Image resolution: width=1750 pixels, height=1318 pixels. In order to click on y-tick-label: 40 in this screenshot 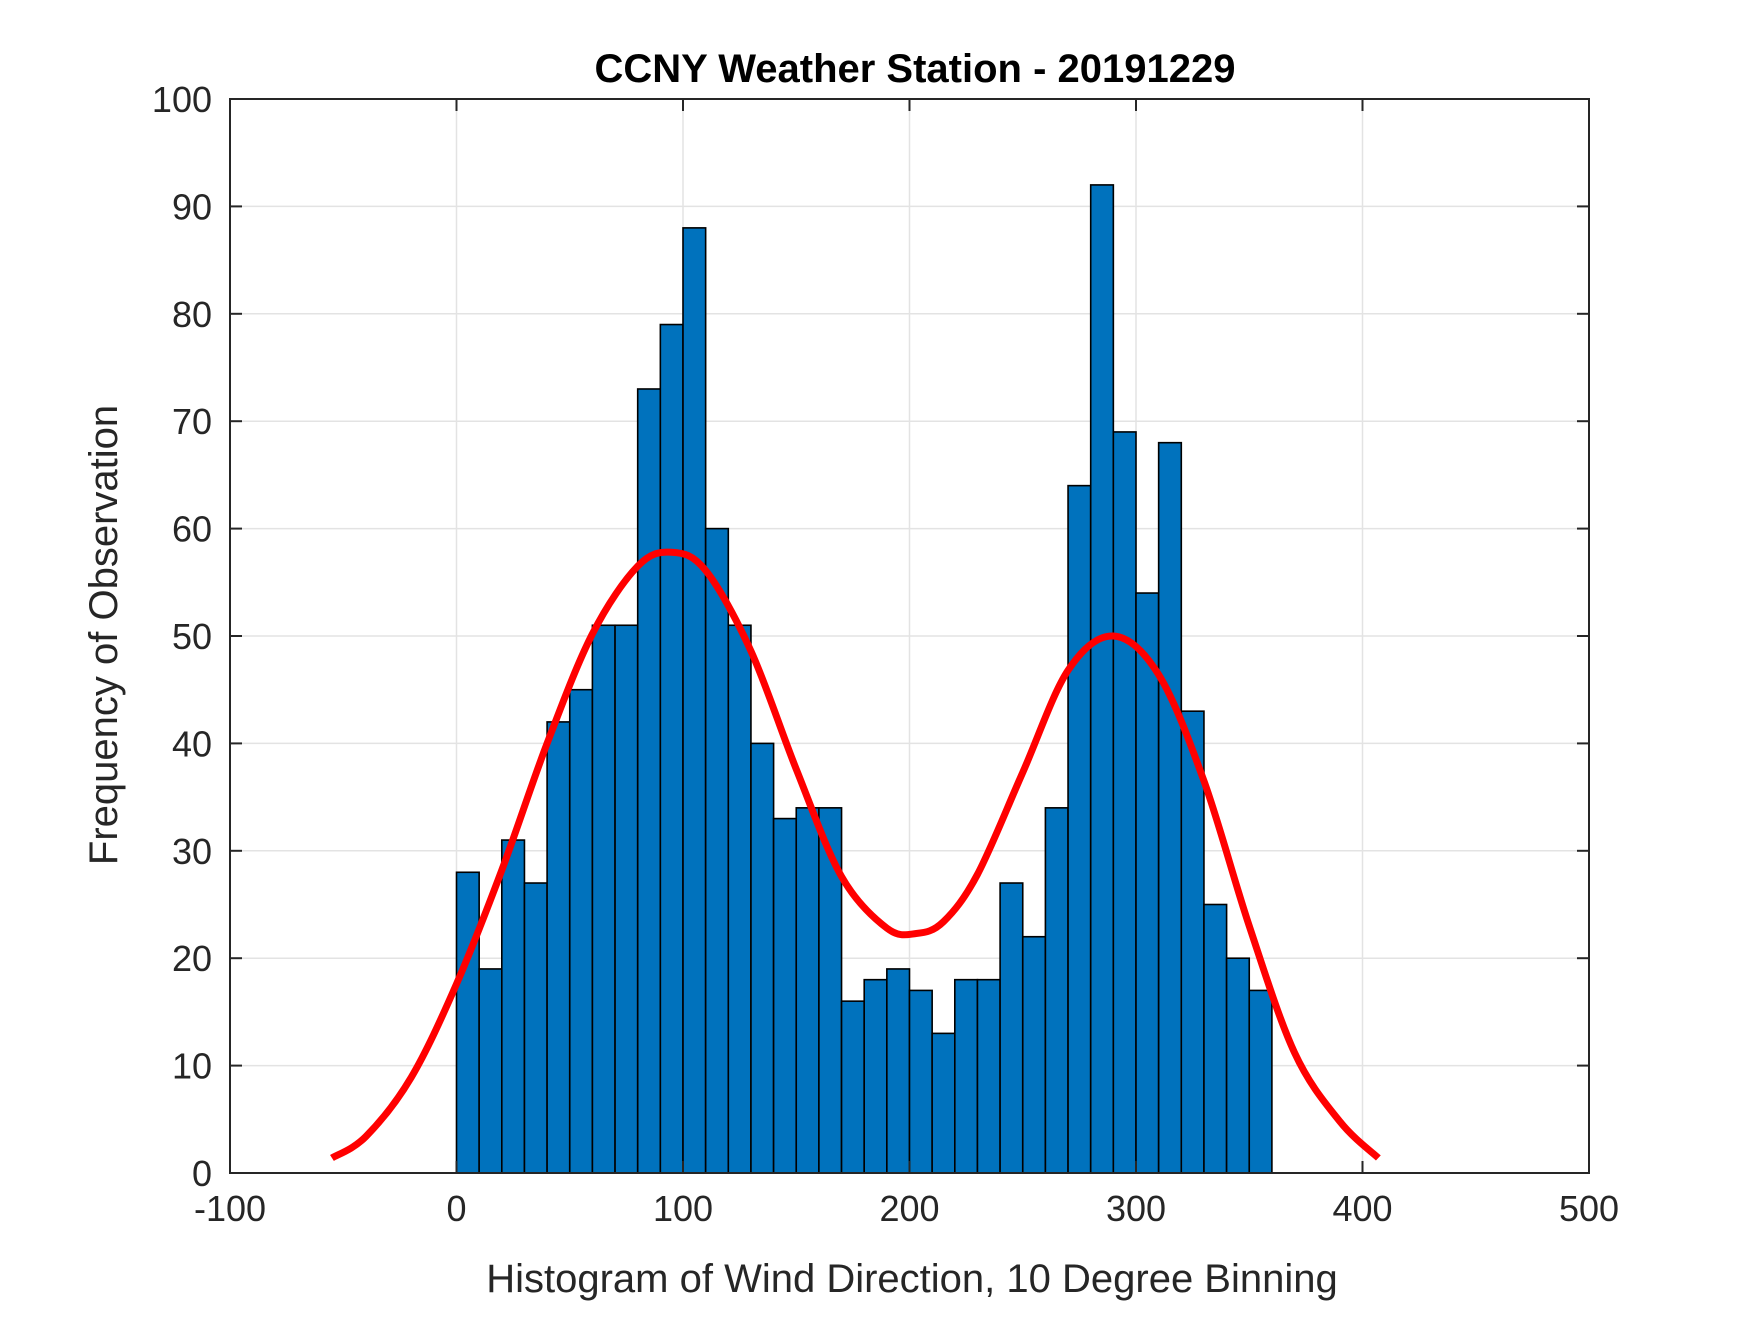, I will do `click(192, 743)`.